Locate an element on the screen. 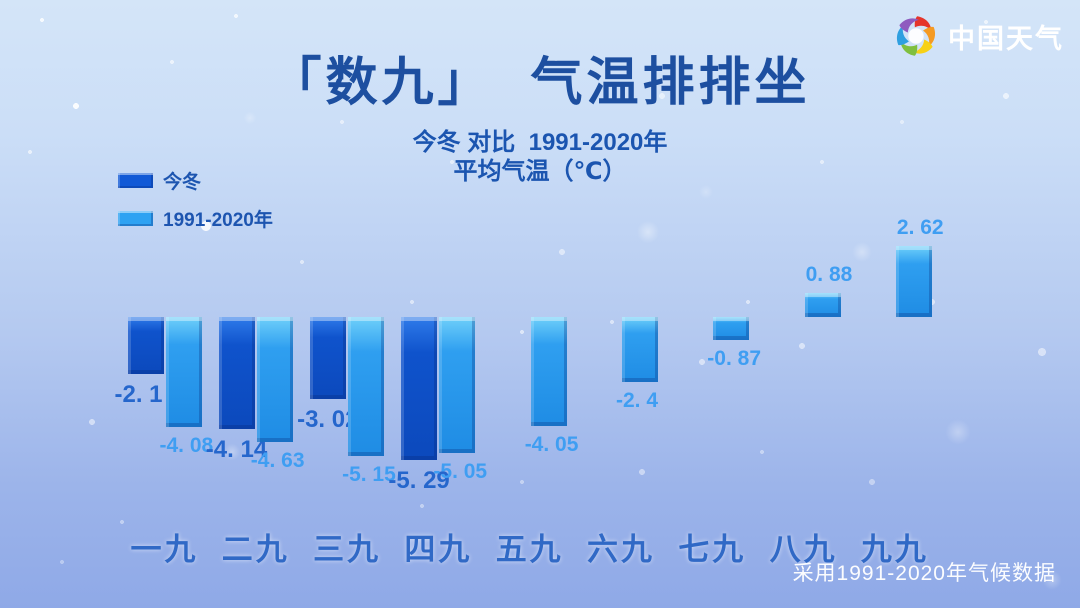 This screenshot has height=608, width=1080. x-axis-label-9: 九九 is located at coordinates (894, 549).